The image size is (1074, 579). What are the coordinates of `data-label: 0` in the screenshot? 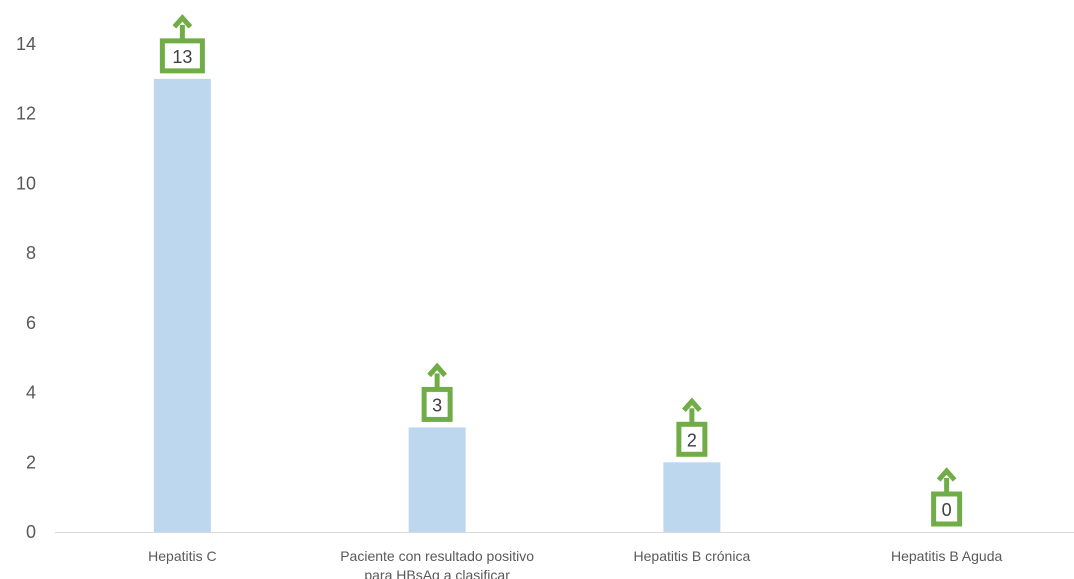 It's located at (947, 510).